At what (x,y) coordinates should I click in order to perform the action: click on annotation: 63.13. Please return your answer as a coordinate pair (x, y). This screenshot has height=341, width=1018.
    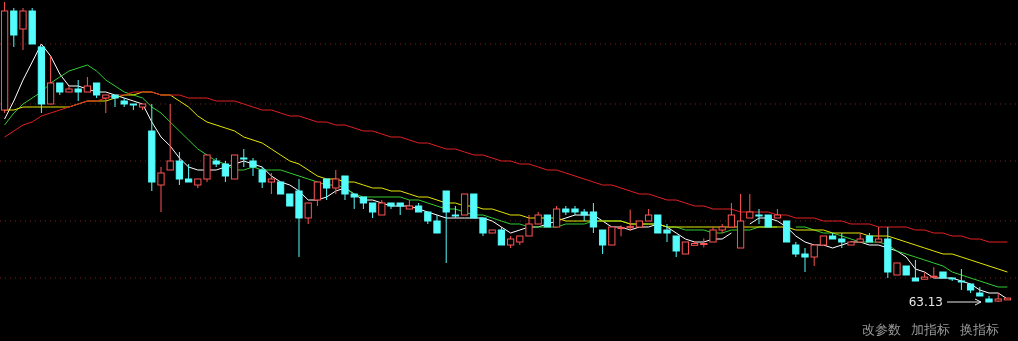
    Looking at the image, I should click on (925, 301).